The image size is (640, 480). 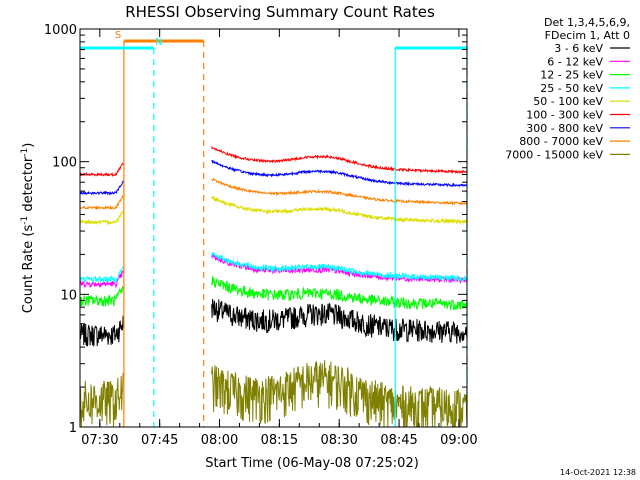 I want to click on y-label-part-2: detector, so click(x=28, y=186).